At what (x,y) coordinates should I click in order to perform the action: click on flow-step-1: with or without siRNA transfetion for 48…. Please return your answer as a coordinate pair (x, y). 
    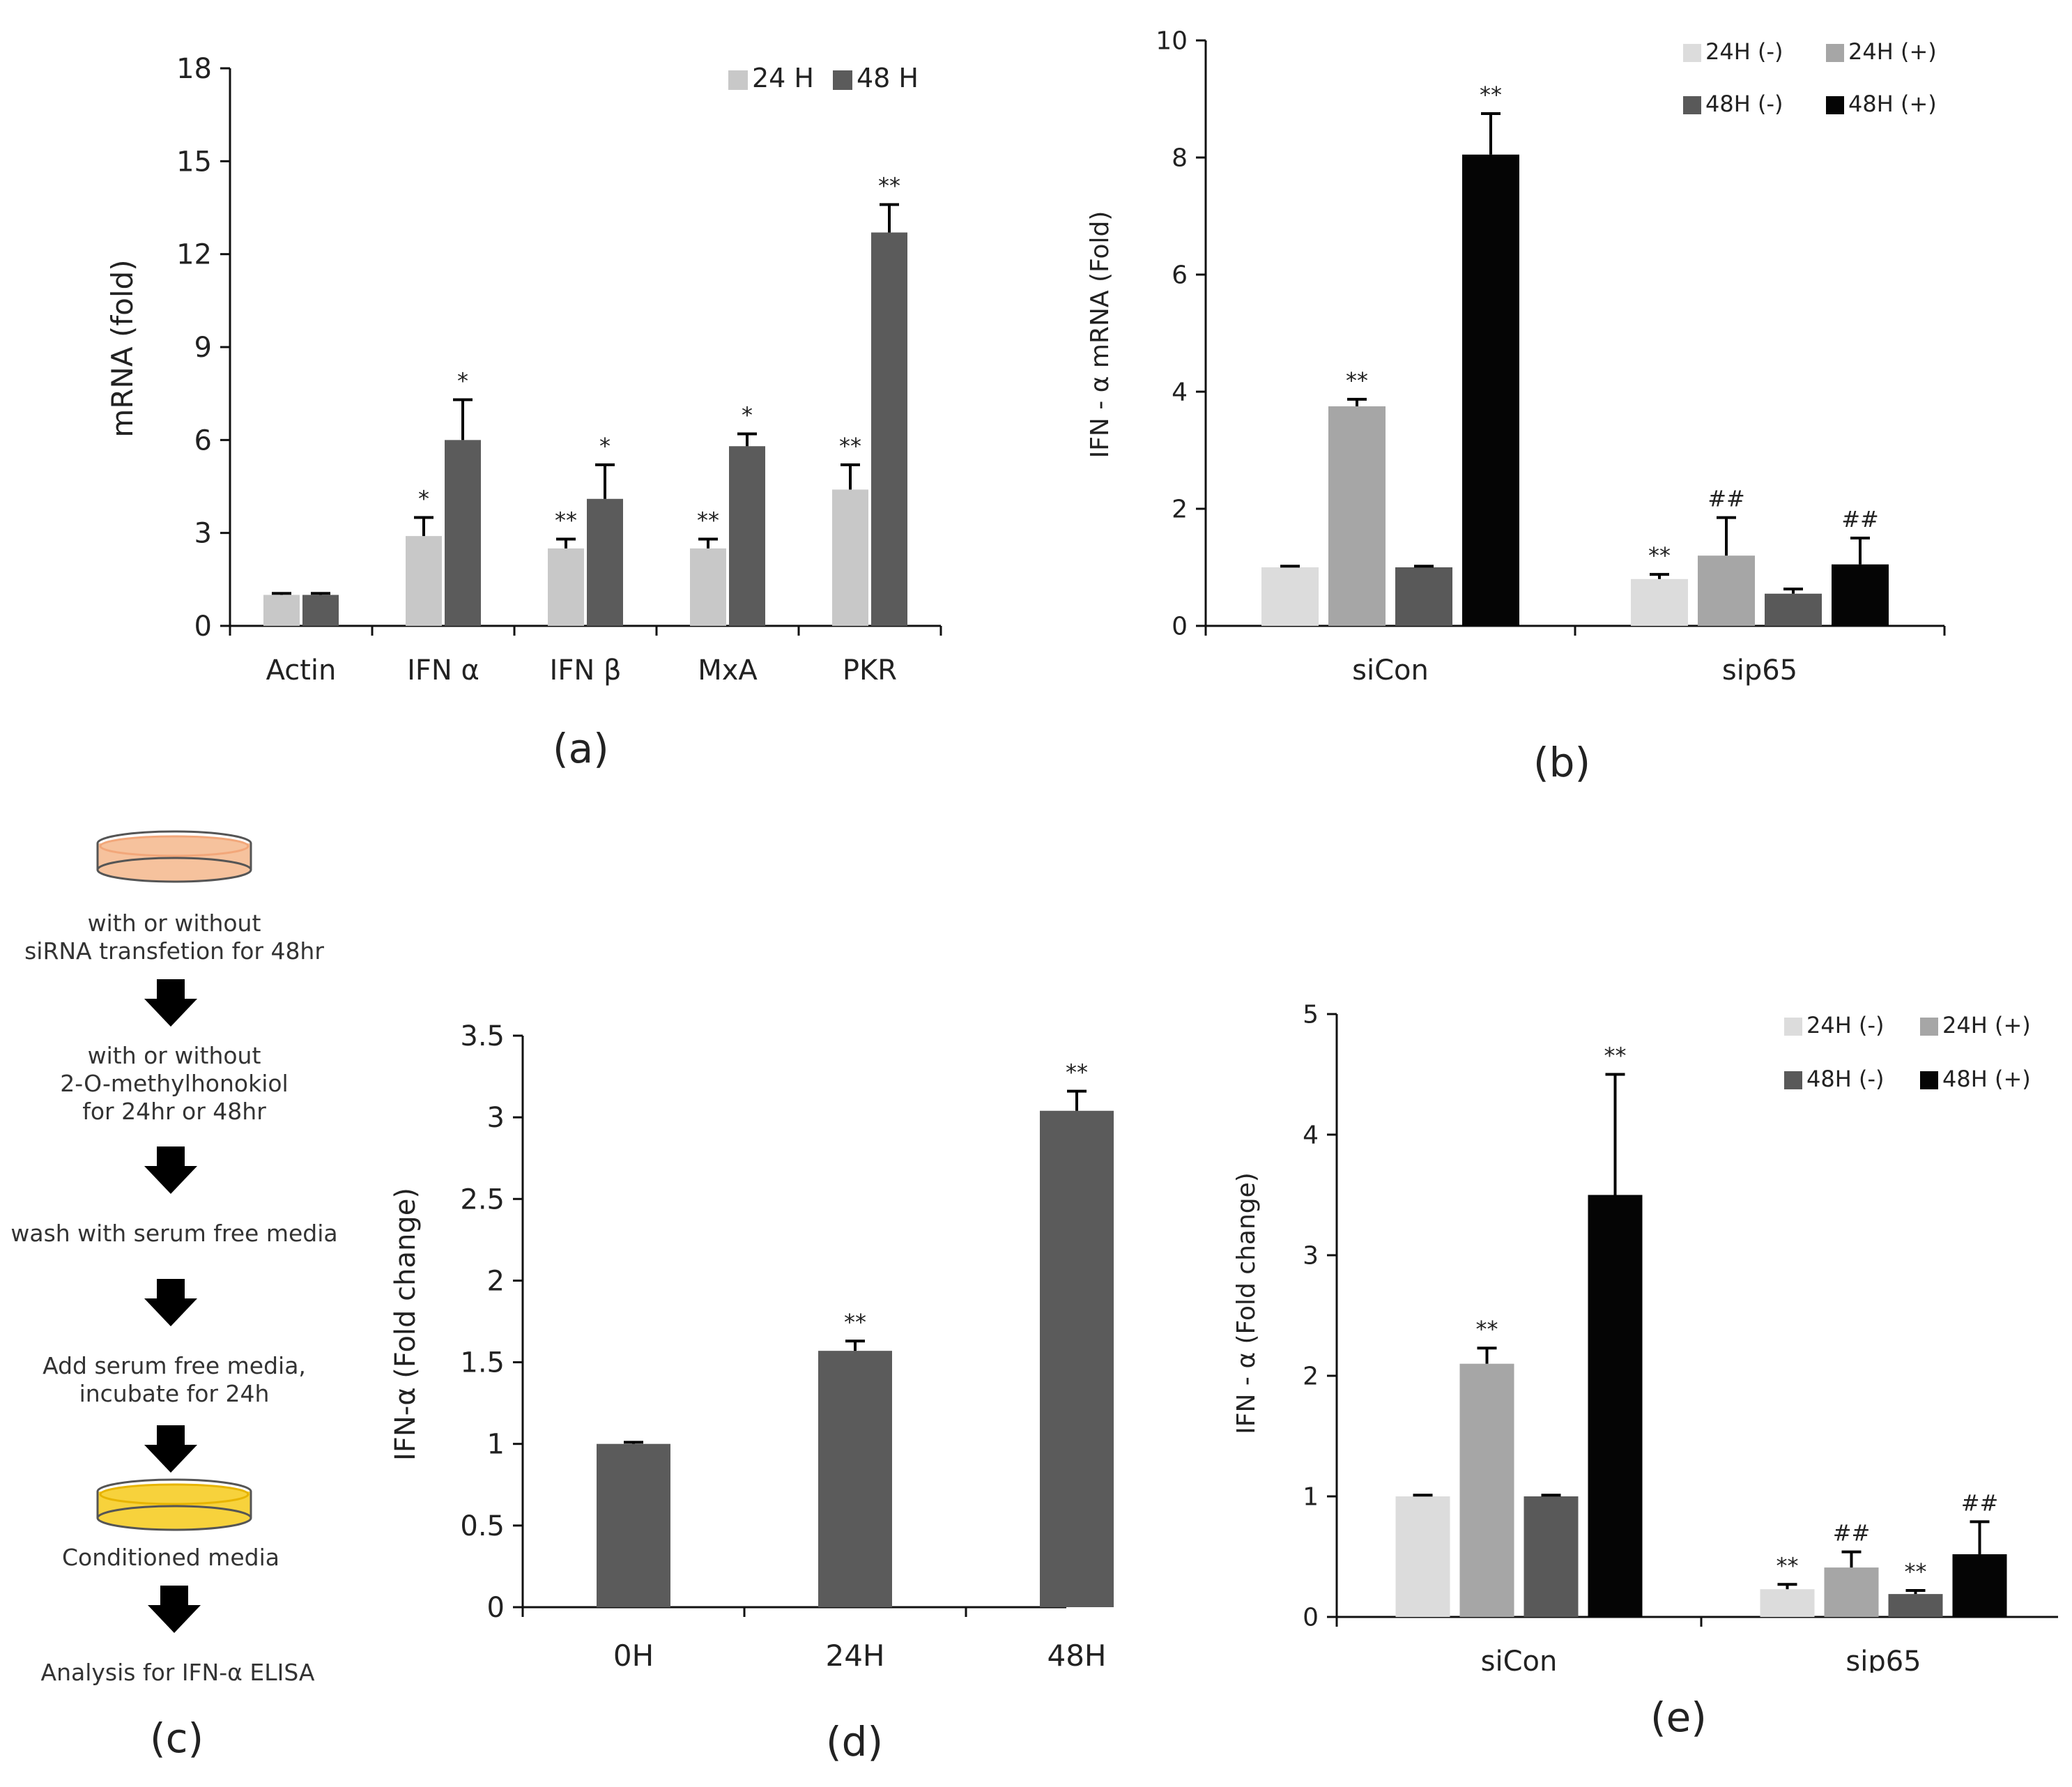
    Looking at the image, I should click on (174, 937).